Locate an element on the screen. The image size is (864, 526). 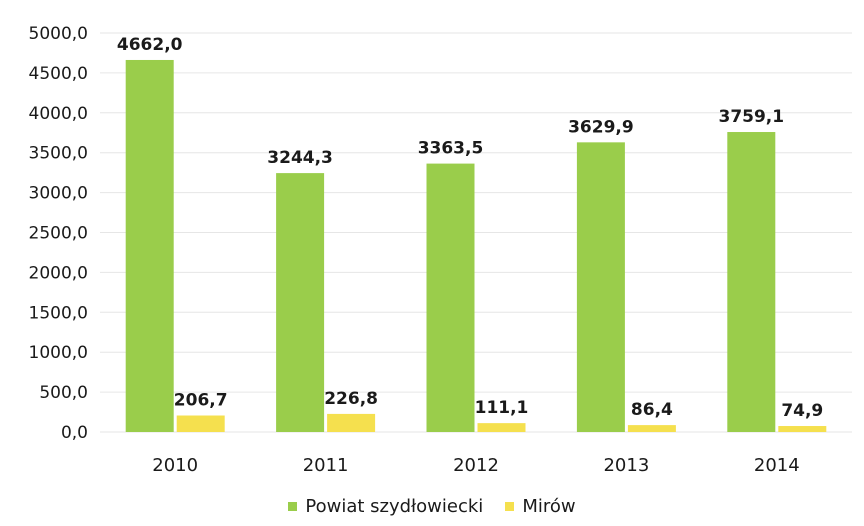
y-tick-label: 0,0 is located at coordinates (74, 433).